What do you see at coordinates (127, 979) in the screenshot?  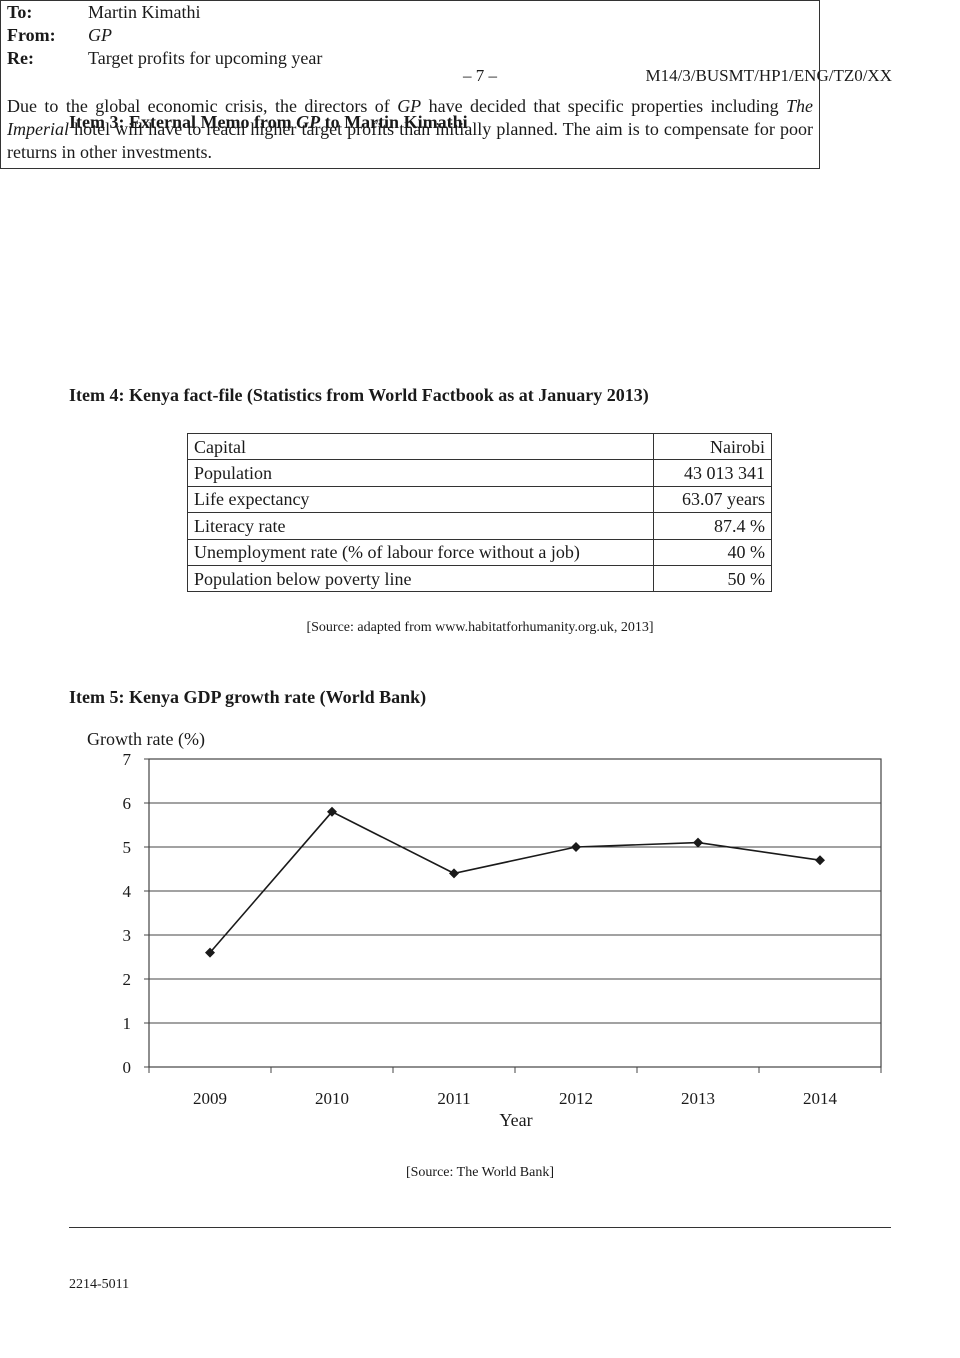 I see `y-tick-label: 2` at bounding box center [127, 979].